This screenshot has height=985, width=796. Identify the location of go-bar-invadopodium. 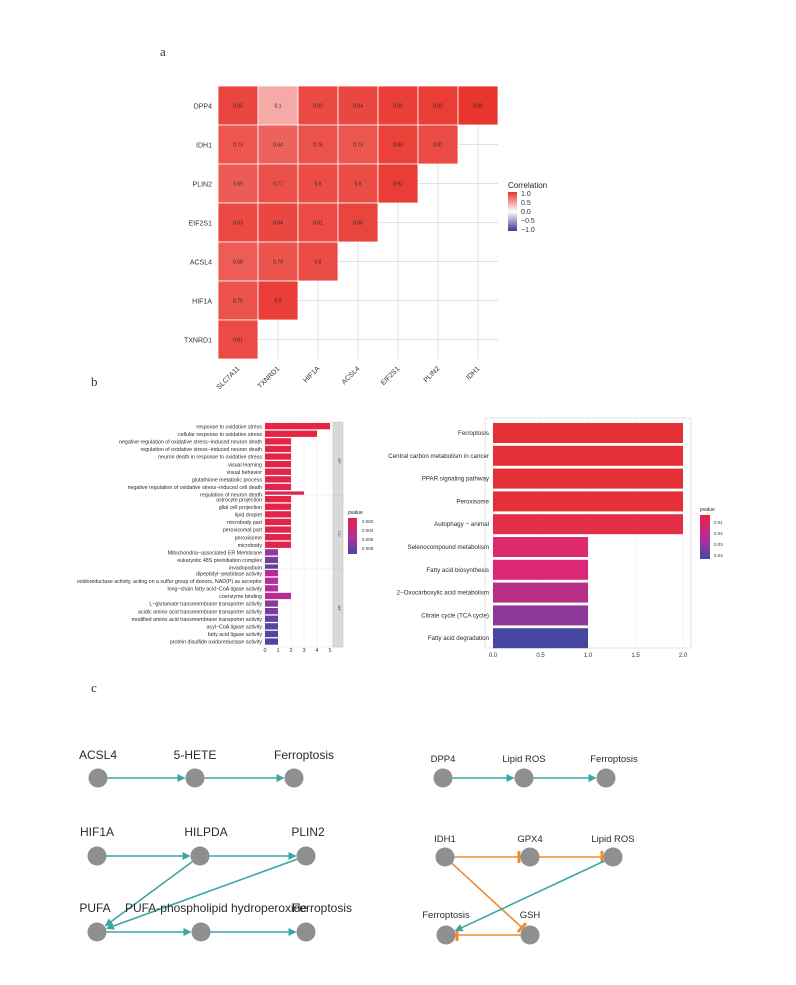
(272, 567).